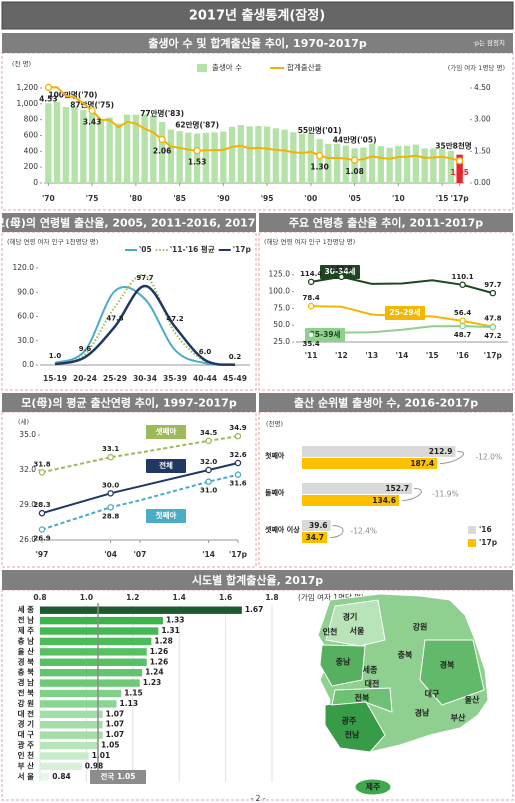 The image size is (515, 803). I want to click on category-label: 첫째아, so click(275, 455).